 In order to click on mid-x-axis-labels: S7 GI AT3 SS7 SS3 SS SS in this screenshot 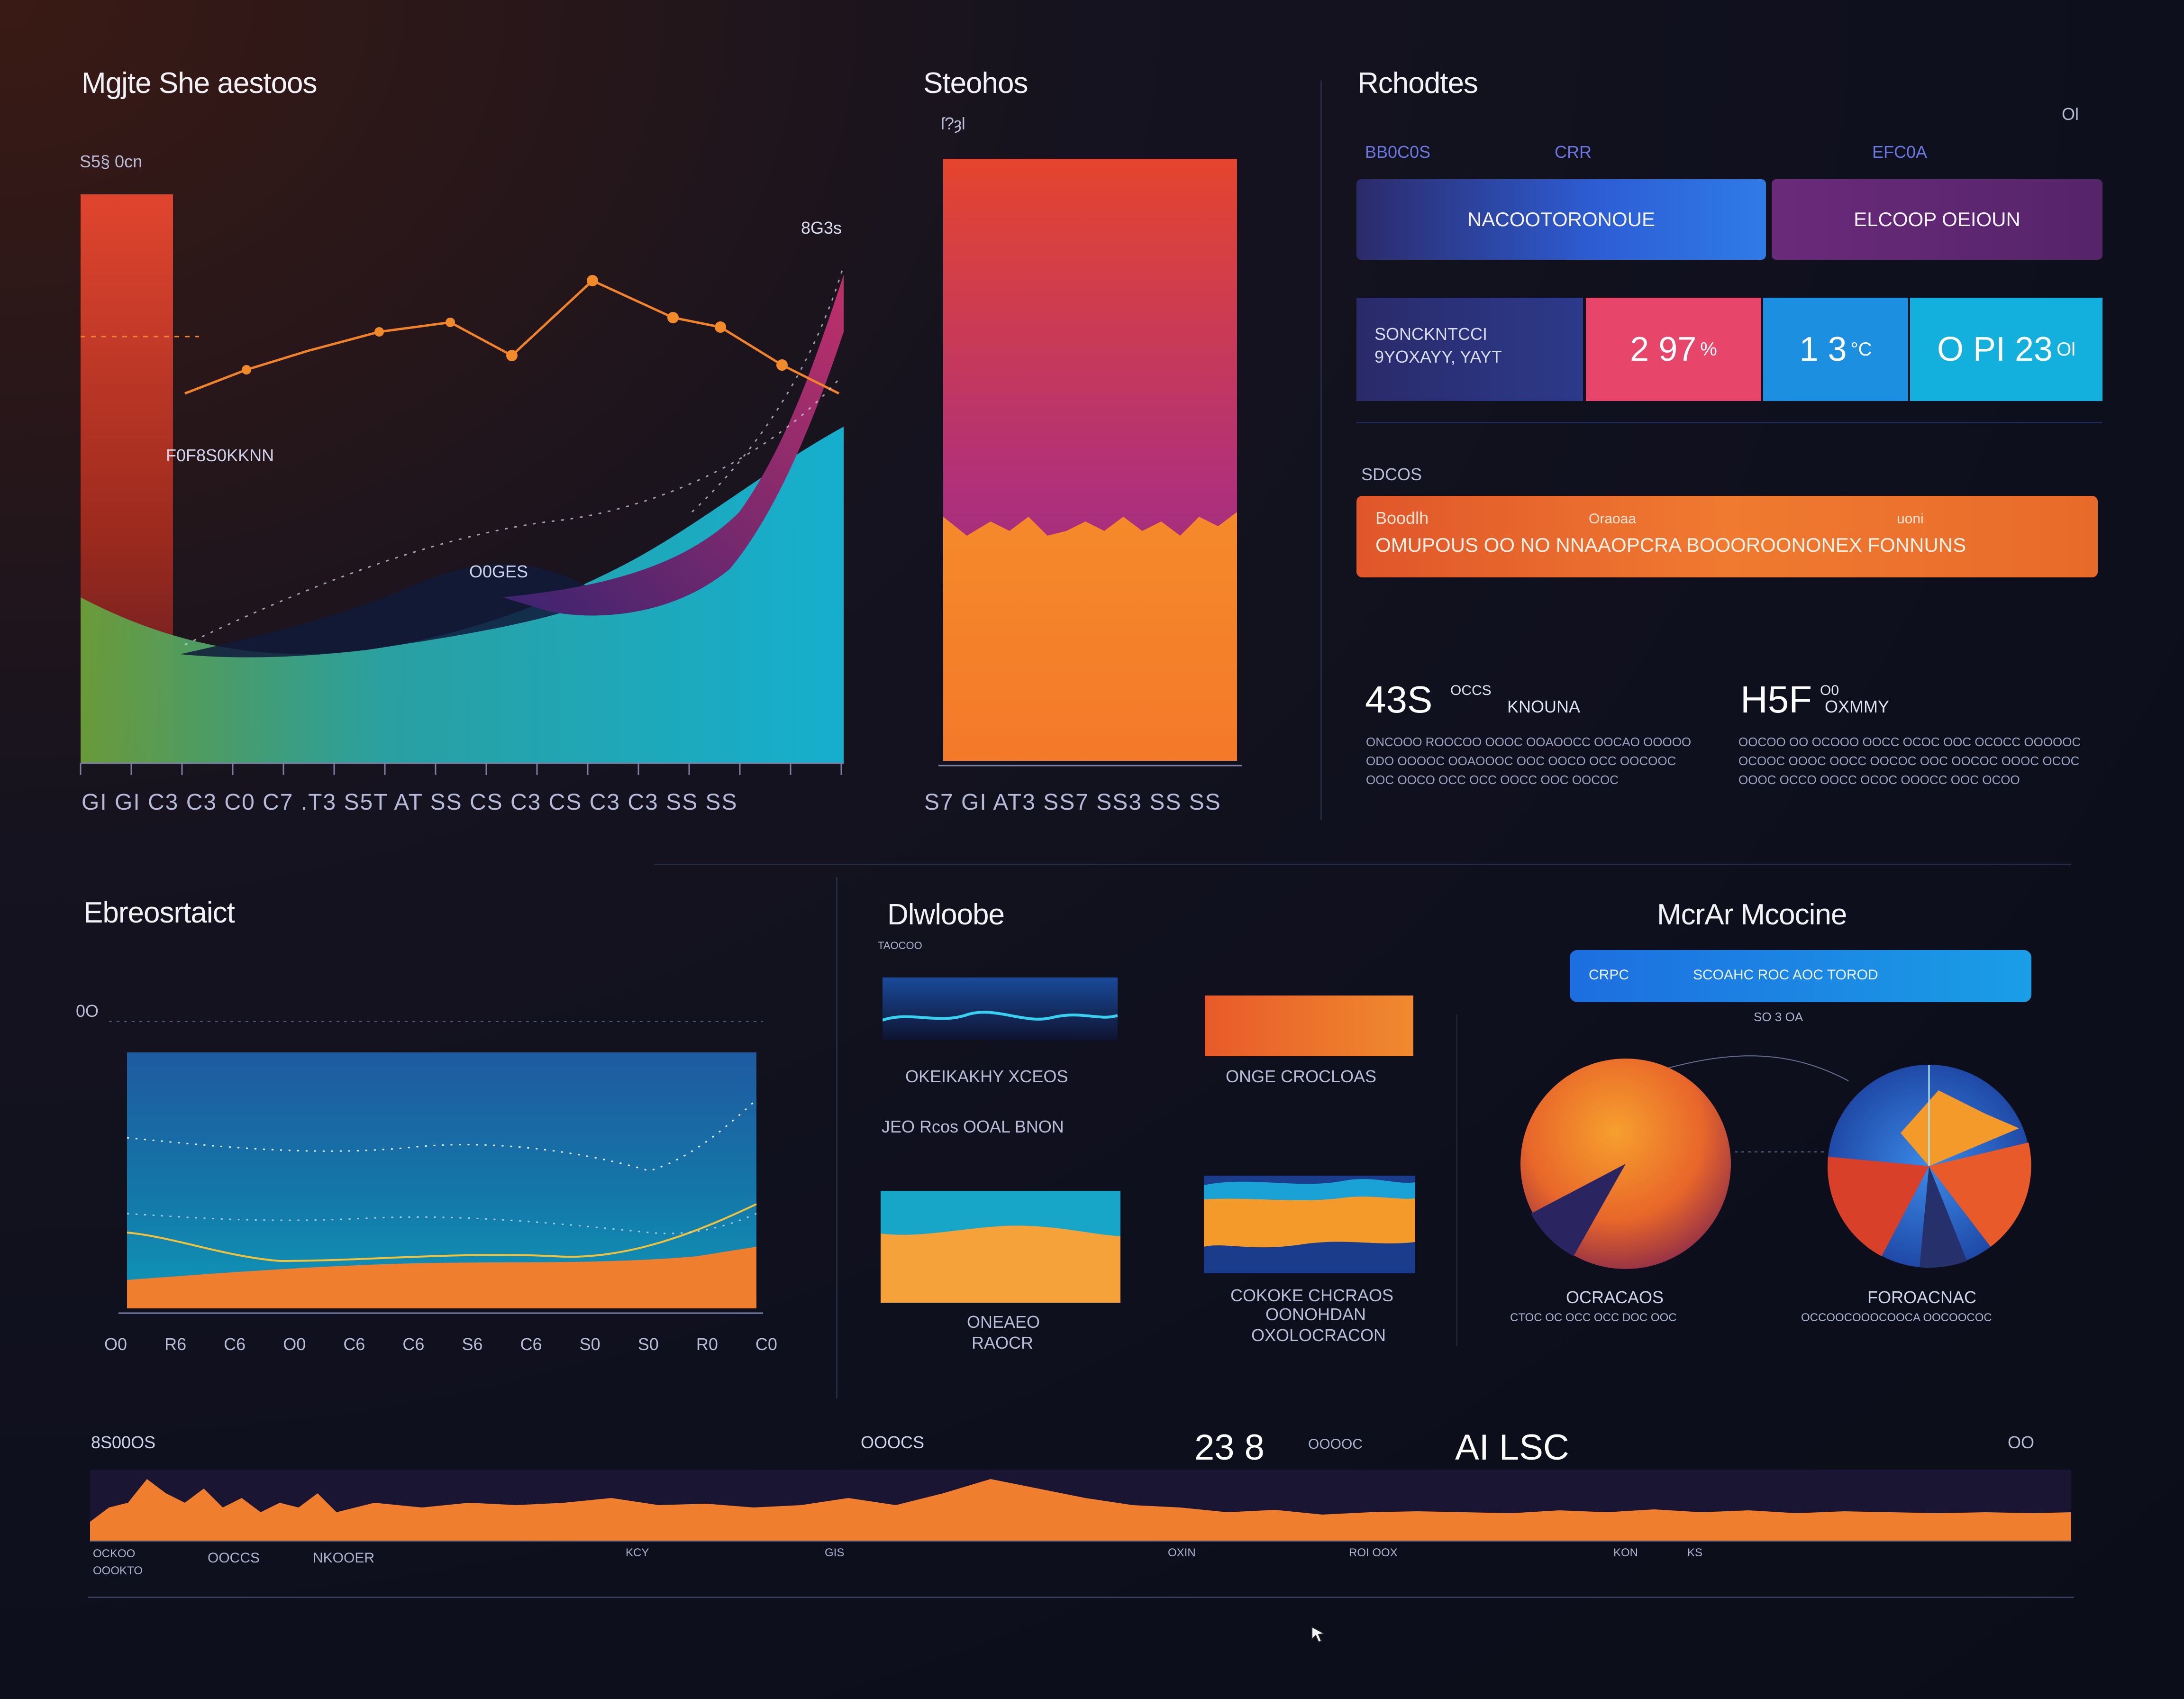, I will do `click(1072, 802)`.